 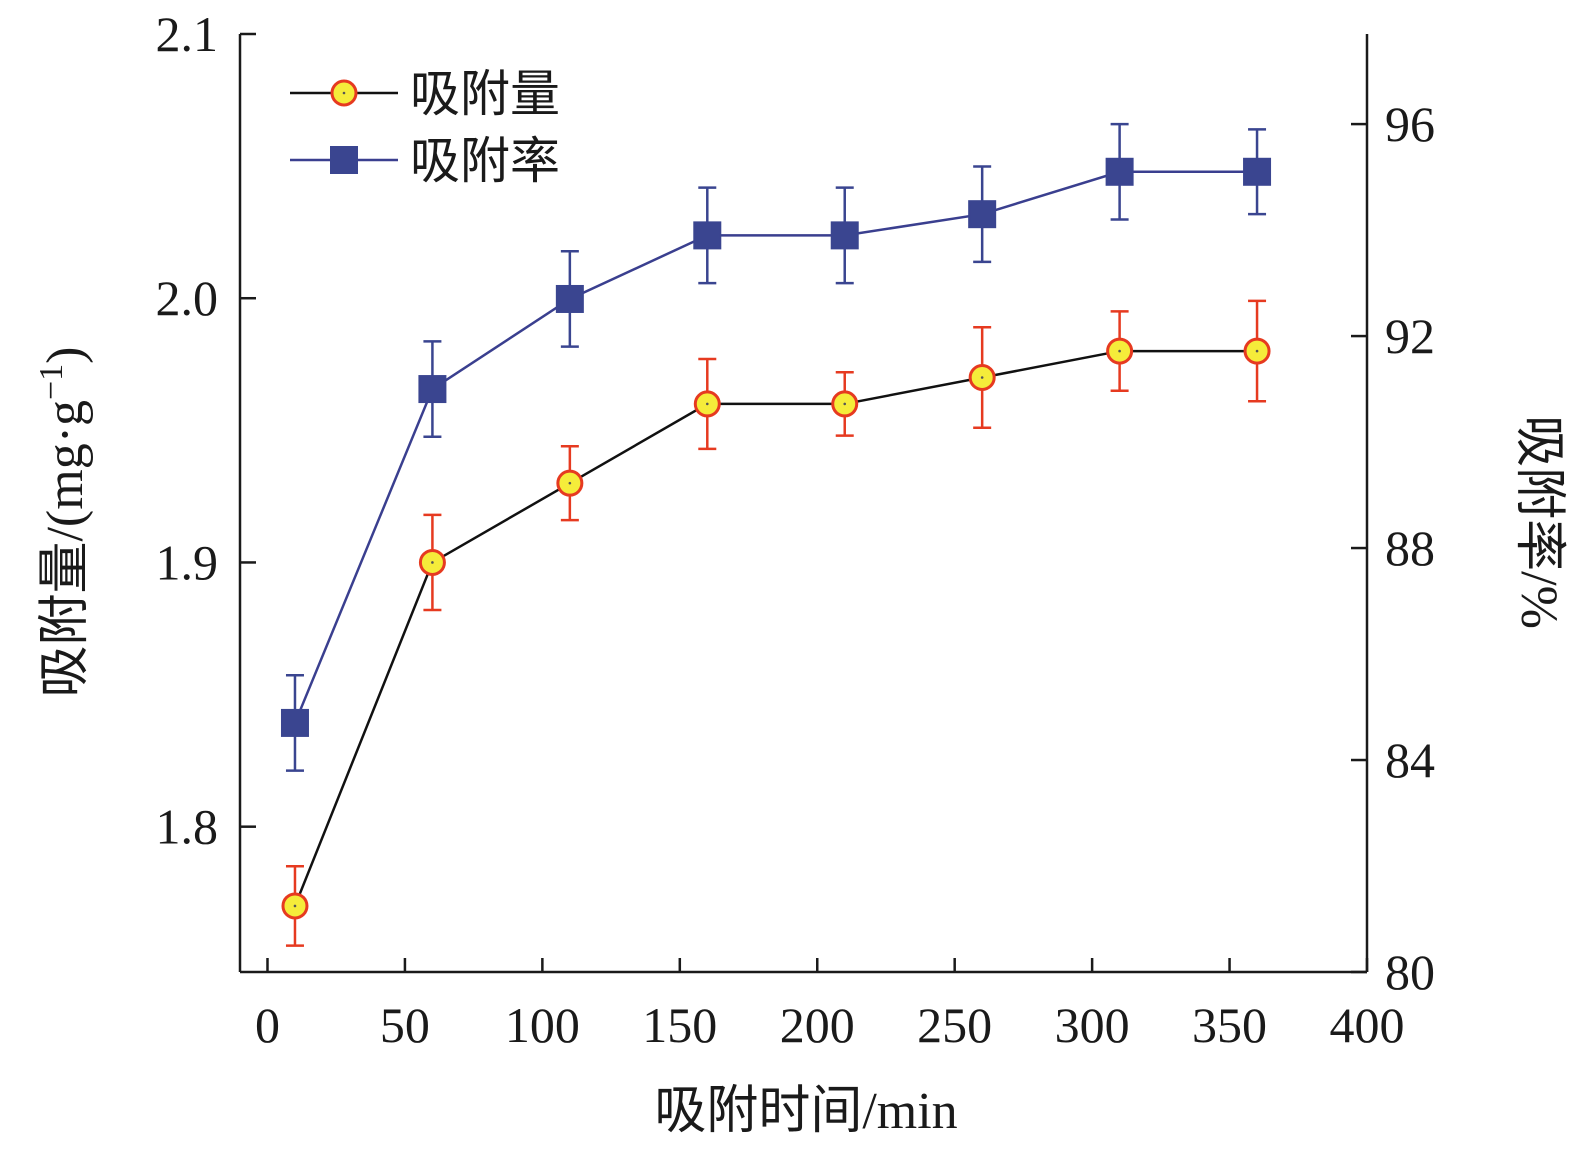 What do you see at coordinates (267, 1025) in the screenshot?
I see `x-tick-label: 0` at bounding box center [267, 1025].